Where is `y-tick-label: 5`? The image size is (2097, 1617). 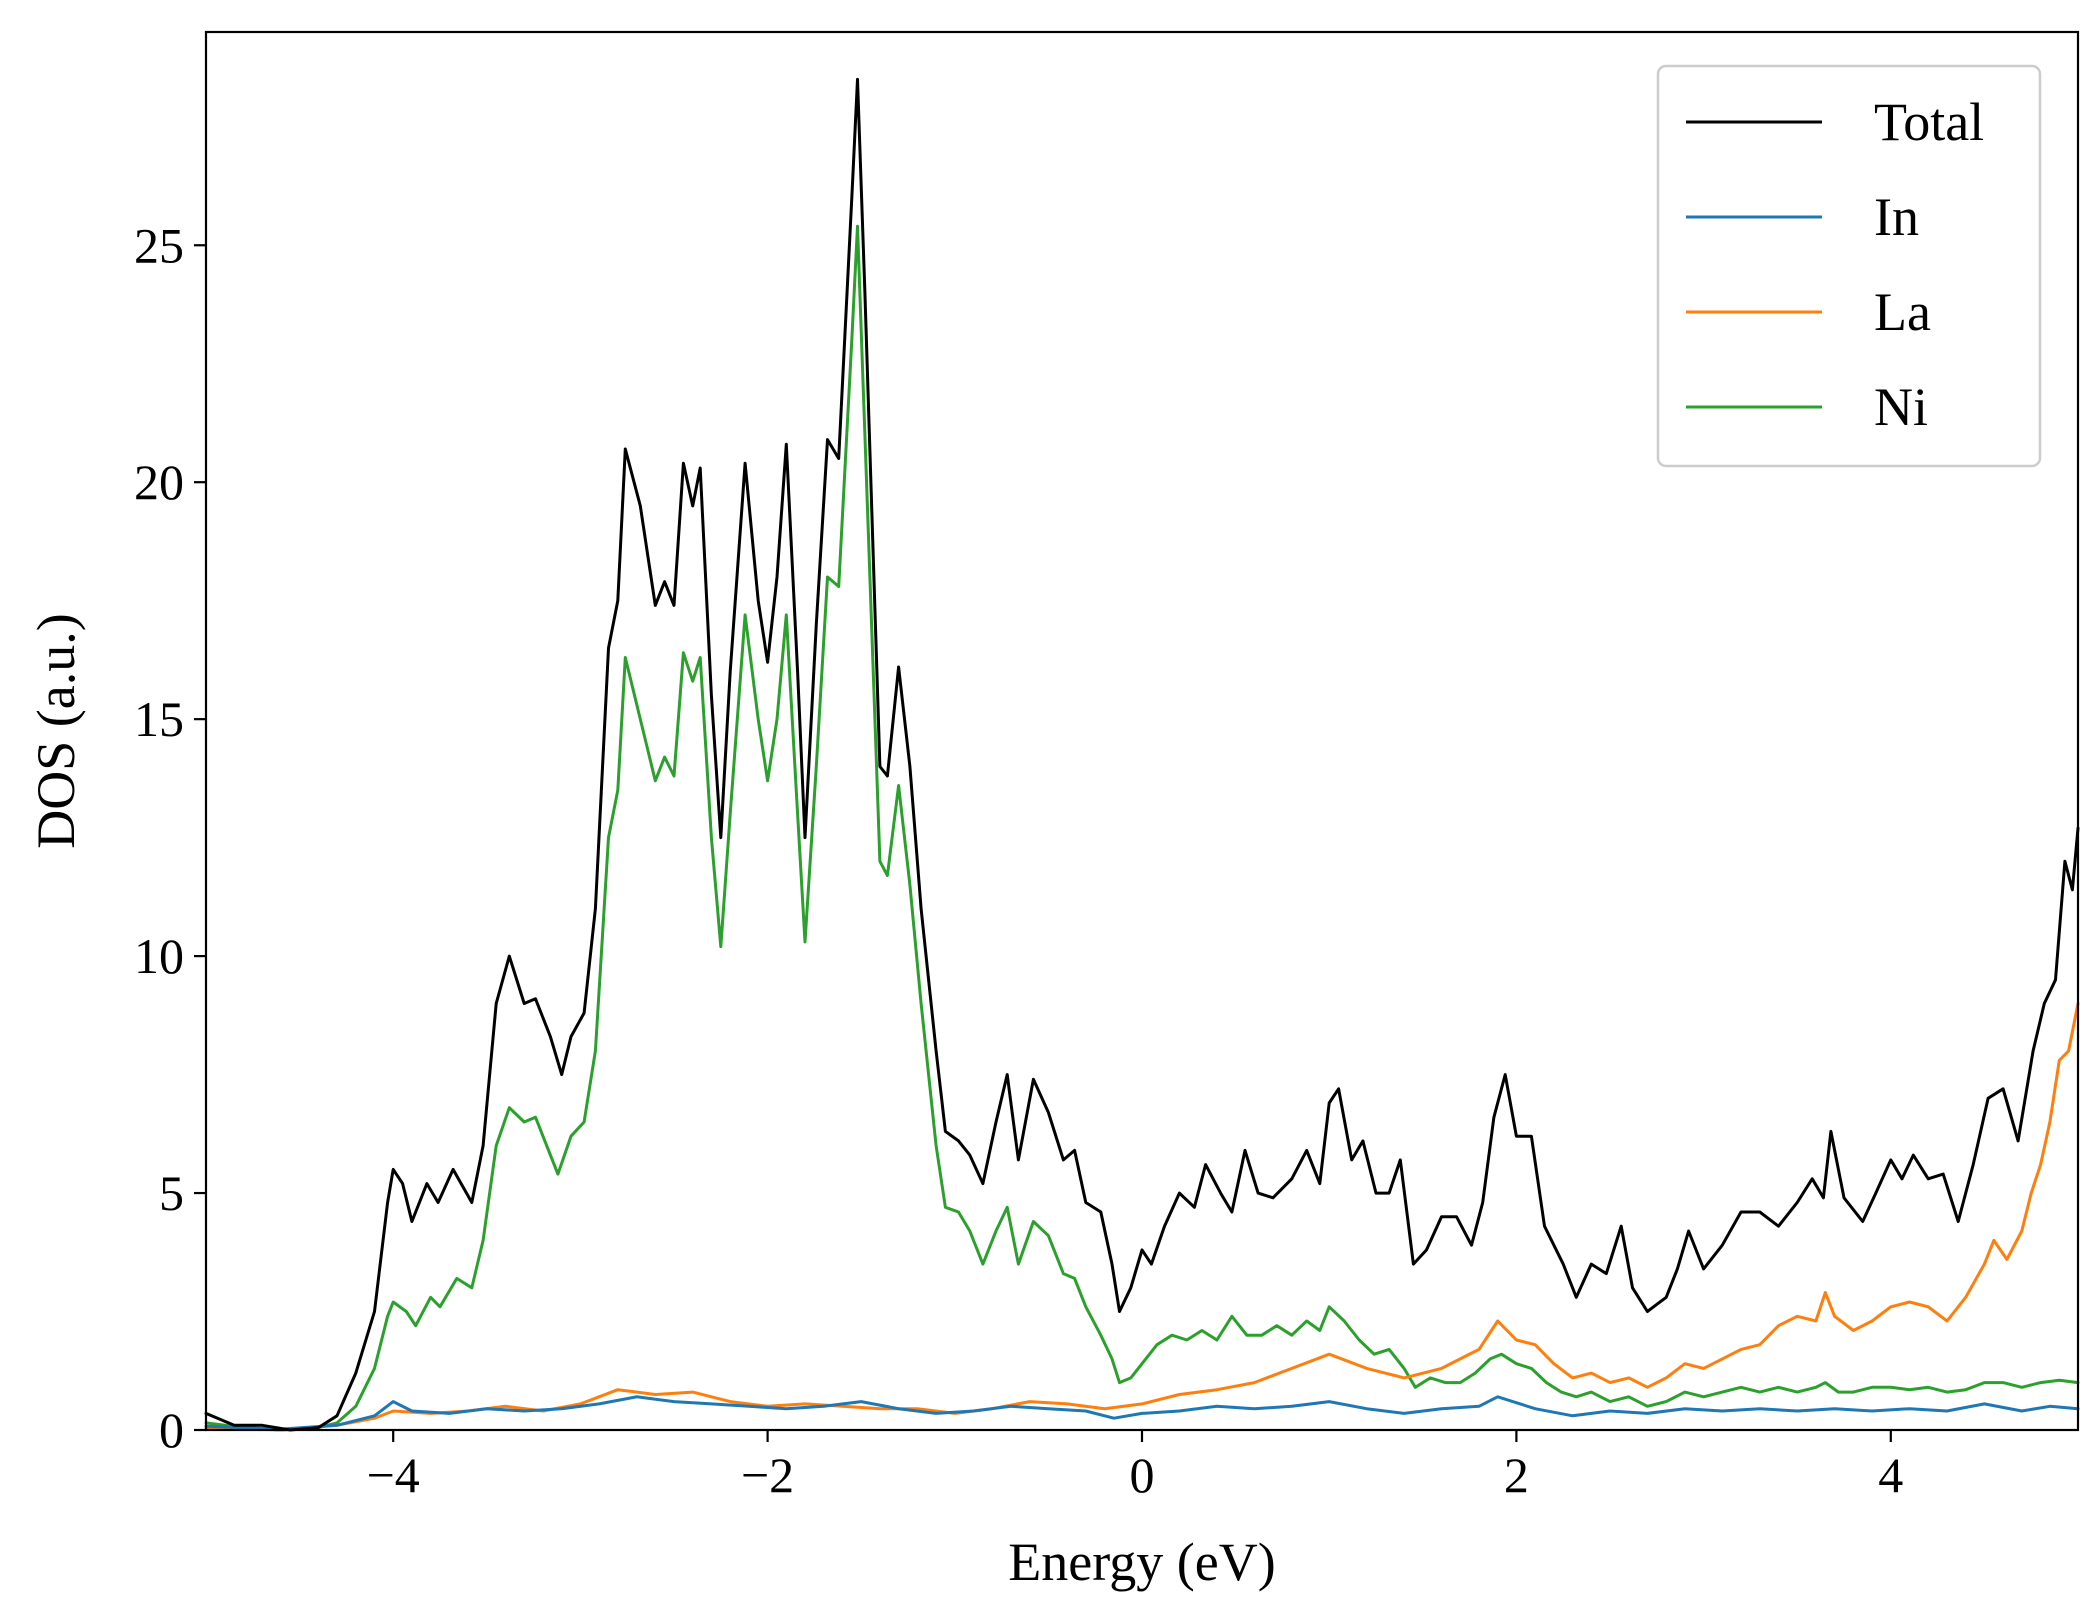 y-tick-label: 5 is located at coordinates (171, 1193).